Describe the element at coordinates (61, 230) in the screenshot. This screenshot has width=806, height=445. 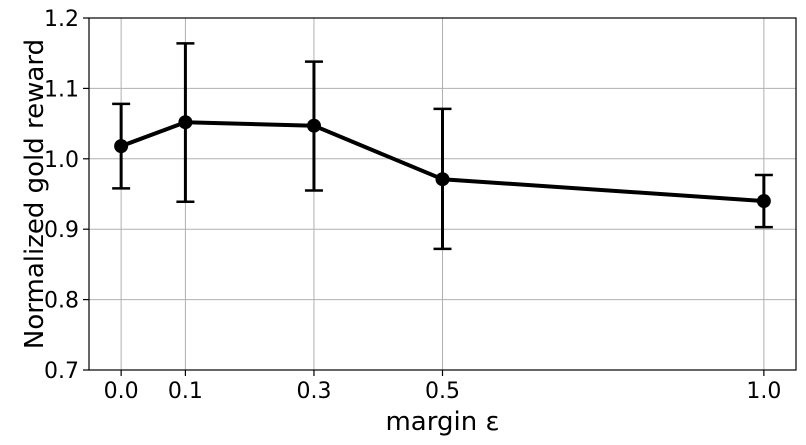
I see `y-tick-label: 0.9` at that location.